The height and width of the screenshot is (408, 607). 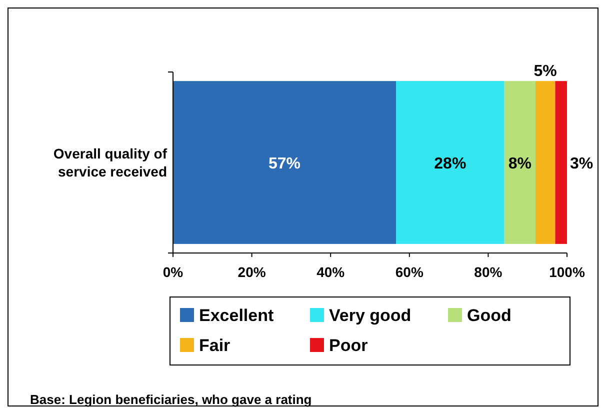 I want to click on legend-label: Very good, so click(x=370, y=315).